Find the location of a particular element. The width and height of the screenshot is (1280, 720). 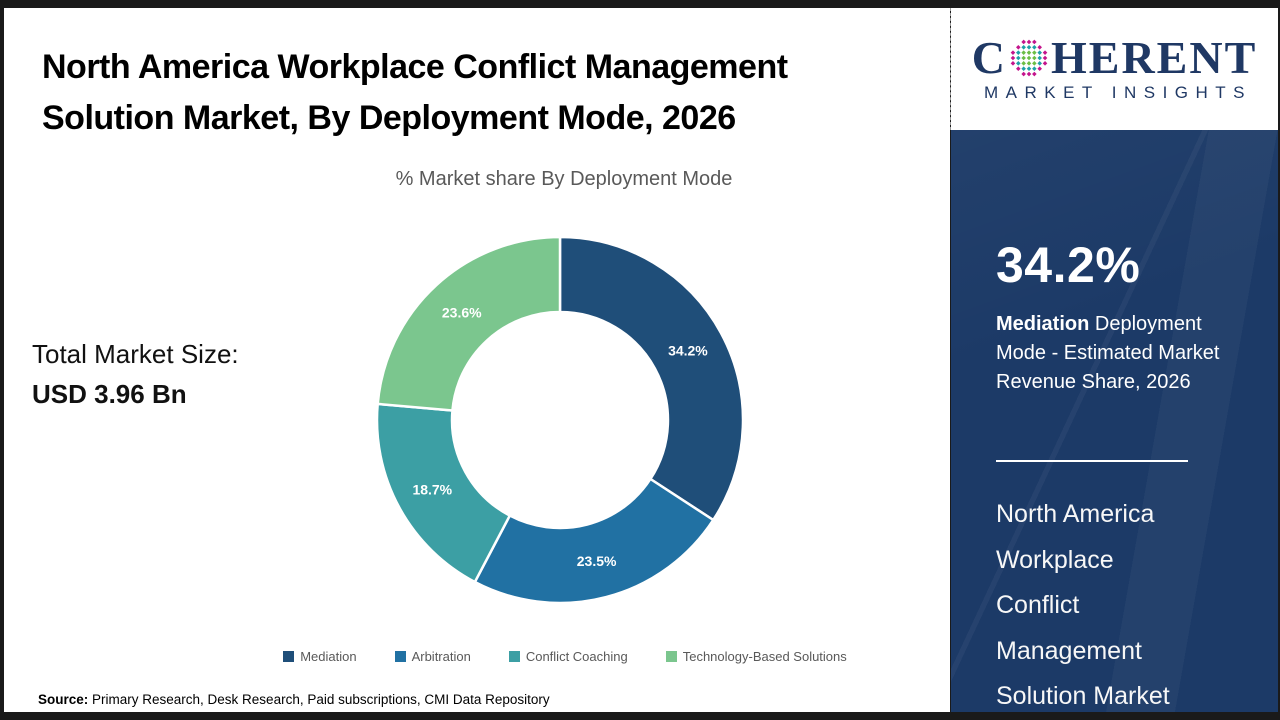

donut-slice-conflict-coaching is located at coordinates (443, 493).